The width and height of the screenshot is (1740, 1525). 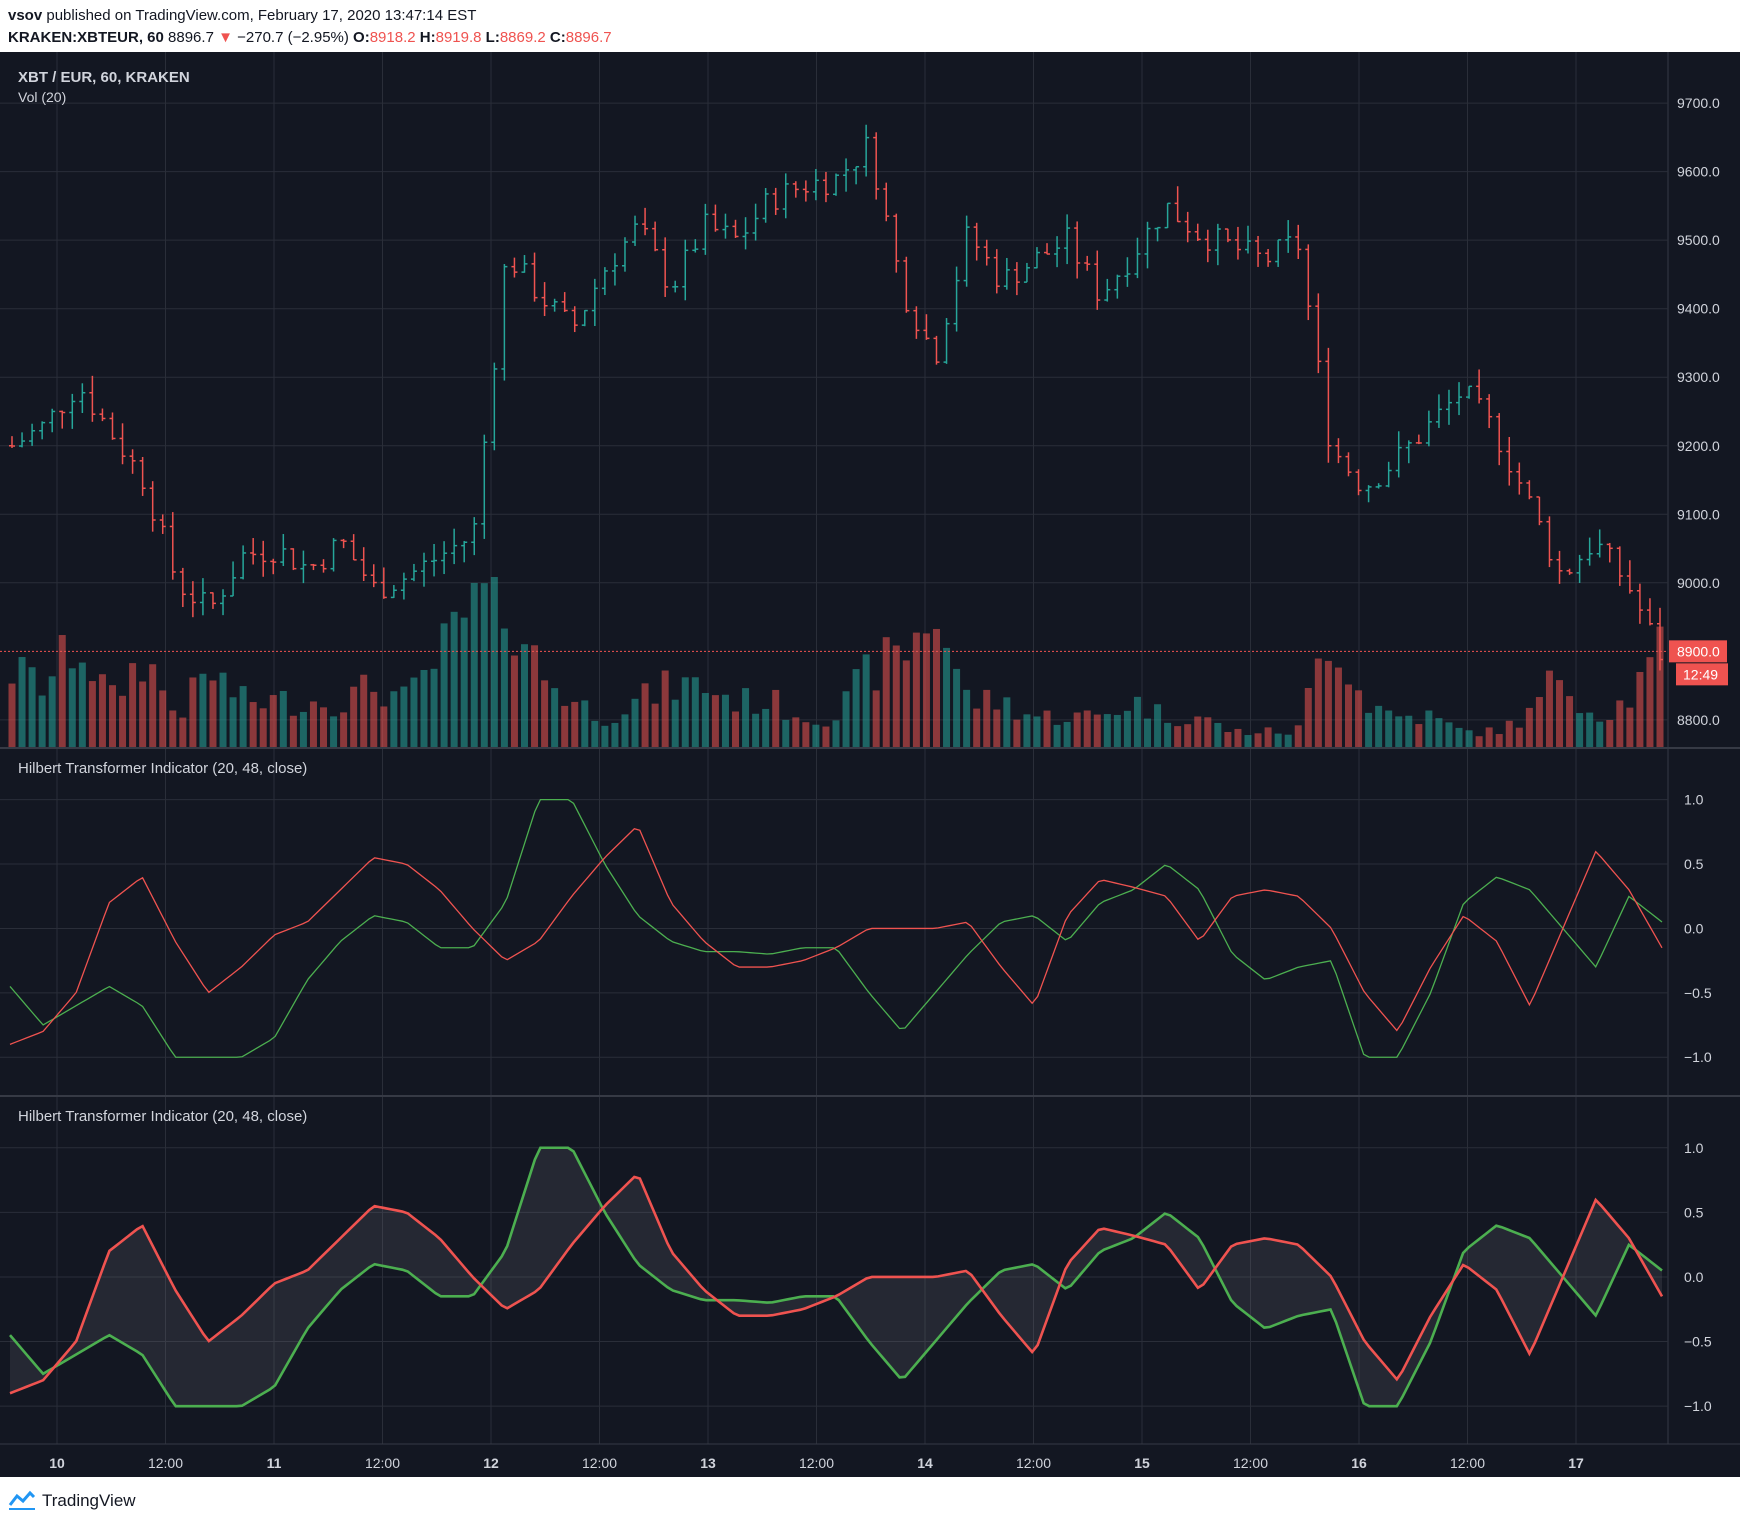 What do you see at coordinates (1694, 1212) in the screenshot?
I see `oscillator-tick-label: 0.5` at bounding box center [1694, 1212].